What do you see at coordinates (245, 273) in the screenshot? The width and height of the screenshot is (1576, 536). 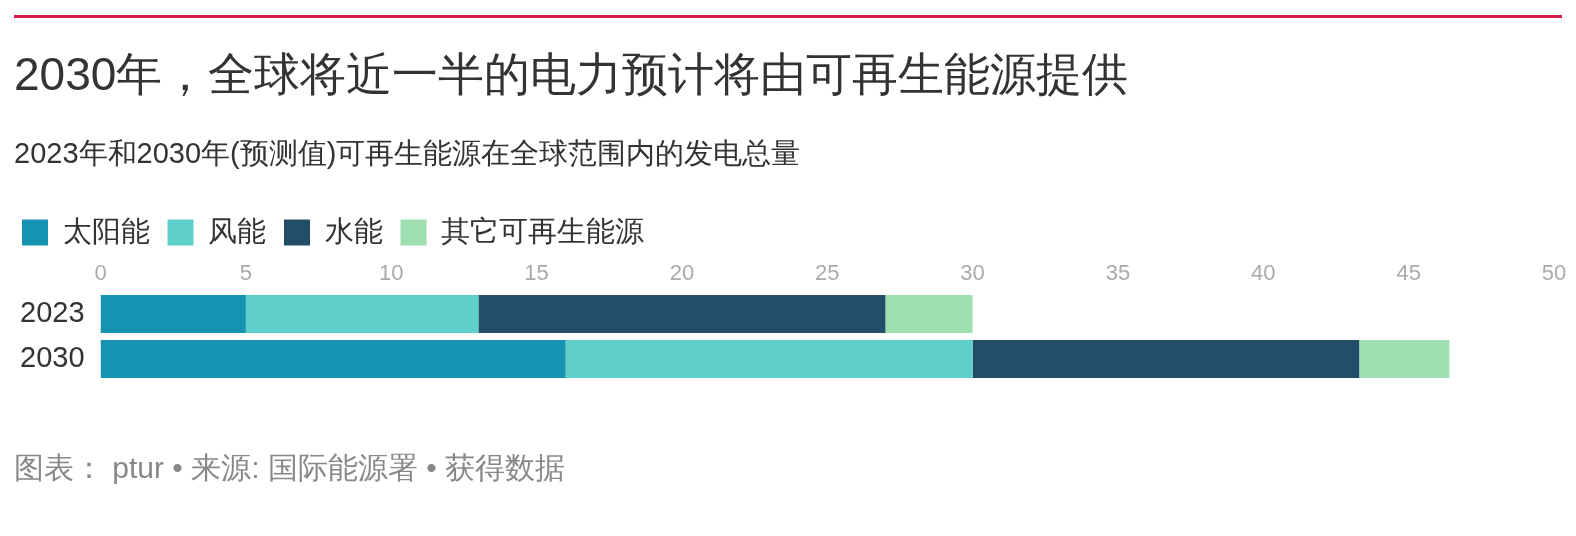 I see `x-tick-label: 5` at bounding box center [245, 273].